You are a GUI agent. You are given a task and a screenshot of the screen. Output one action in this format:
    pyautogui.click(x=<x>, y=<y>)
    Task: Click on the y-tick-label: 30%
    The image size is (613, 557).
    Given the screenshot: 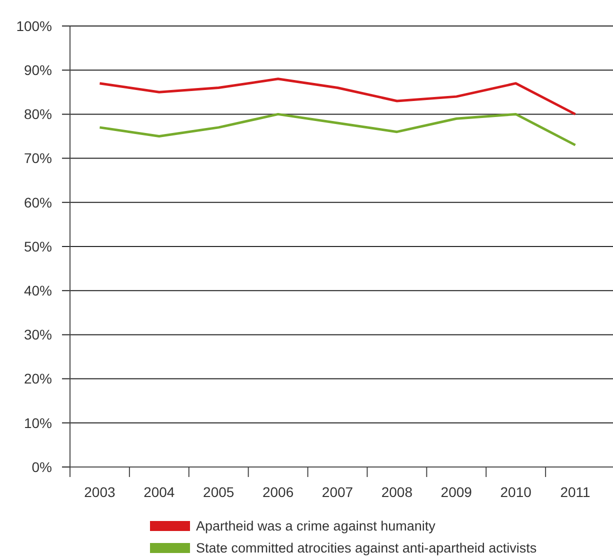 What is the action you would take?
    pyautogui.click(x=38, y=334)
    